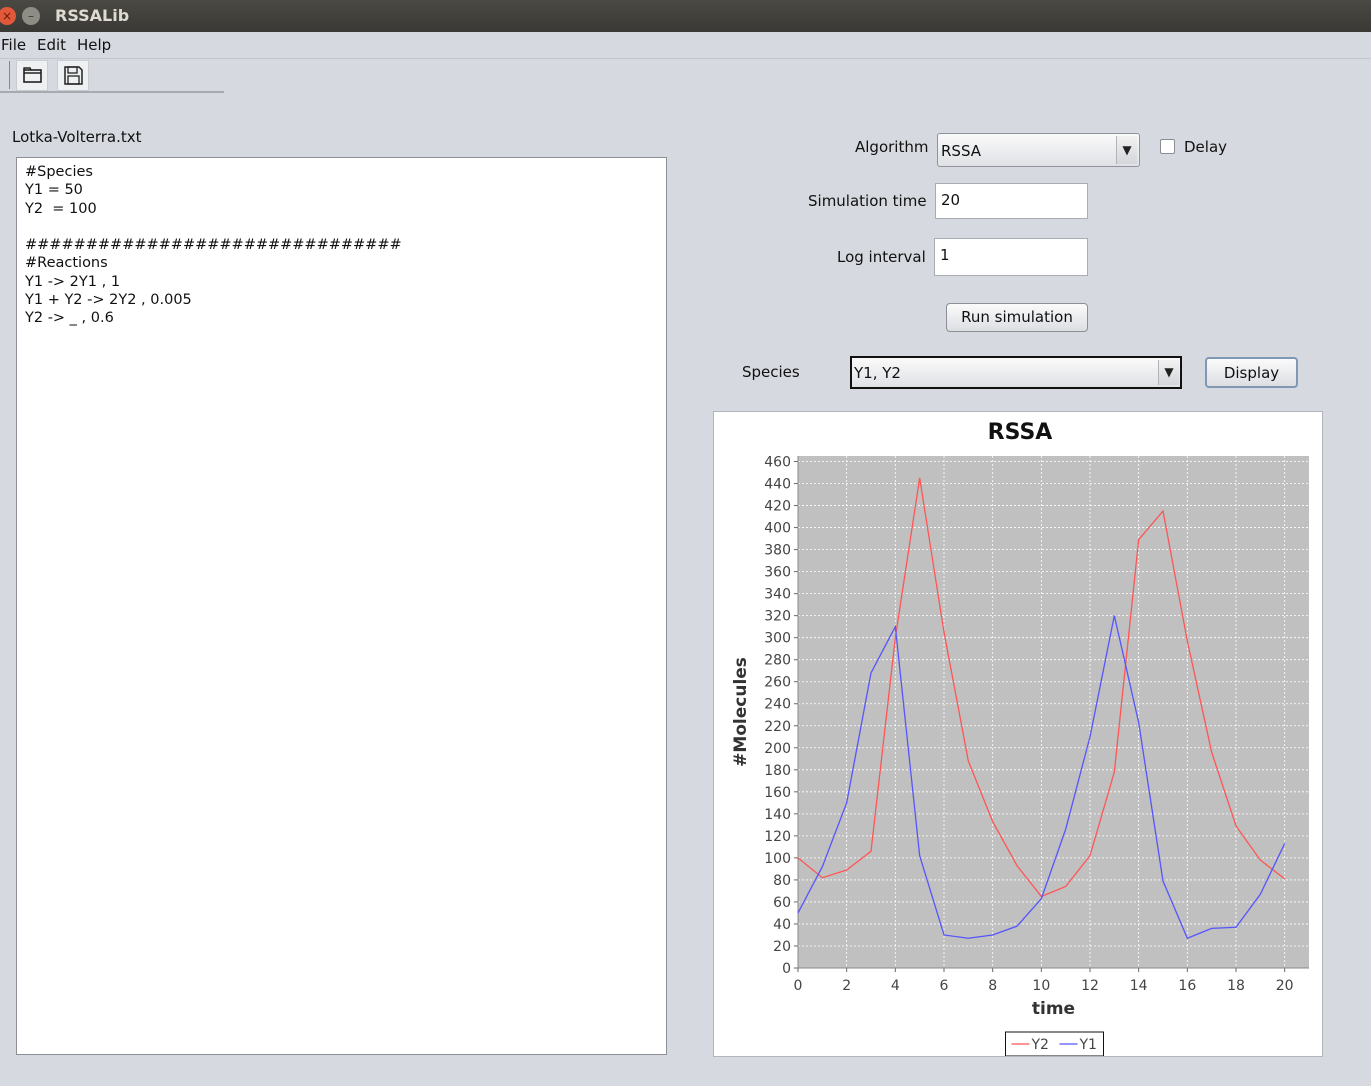 The image size is (1371, 1086). What do you see at coordinates (92, 15) in the screenshot?
I see `window-title: RSSALib` at bounding box center [92, 15].